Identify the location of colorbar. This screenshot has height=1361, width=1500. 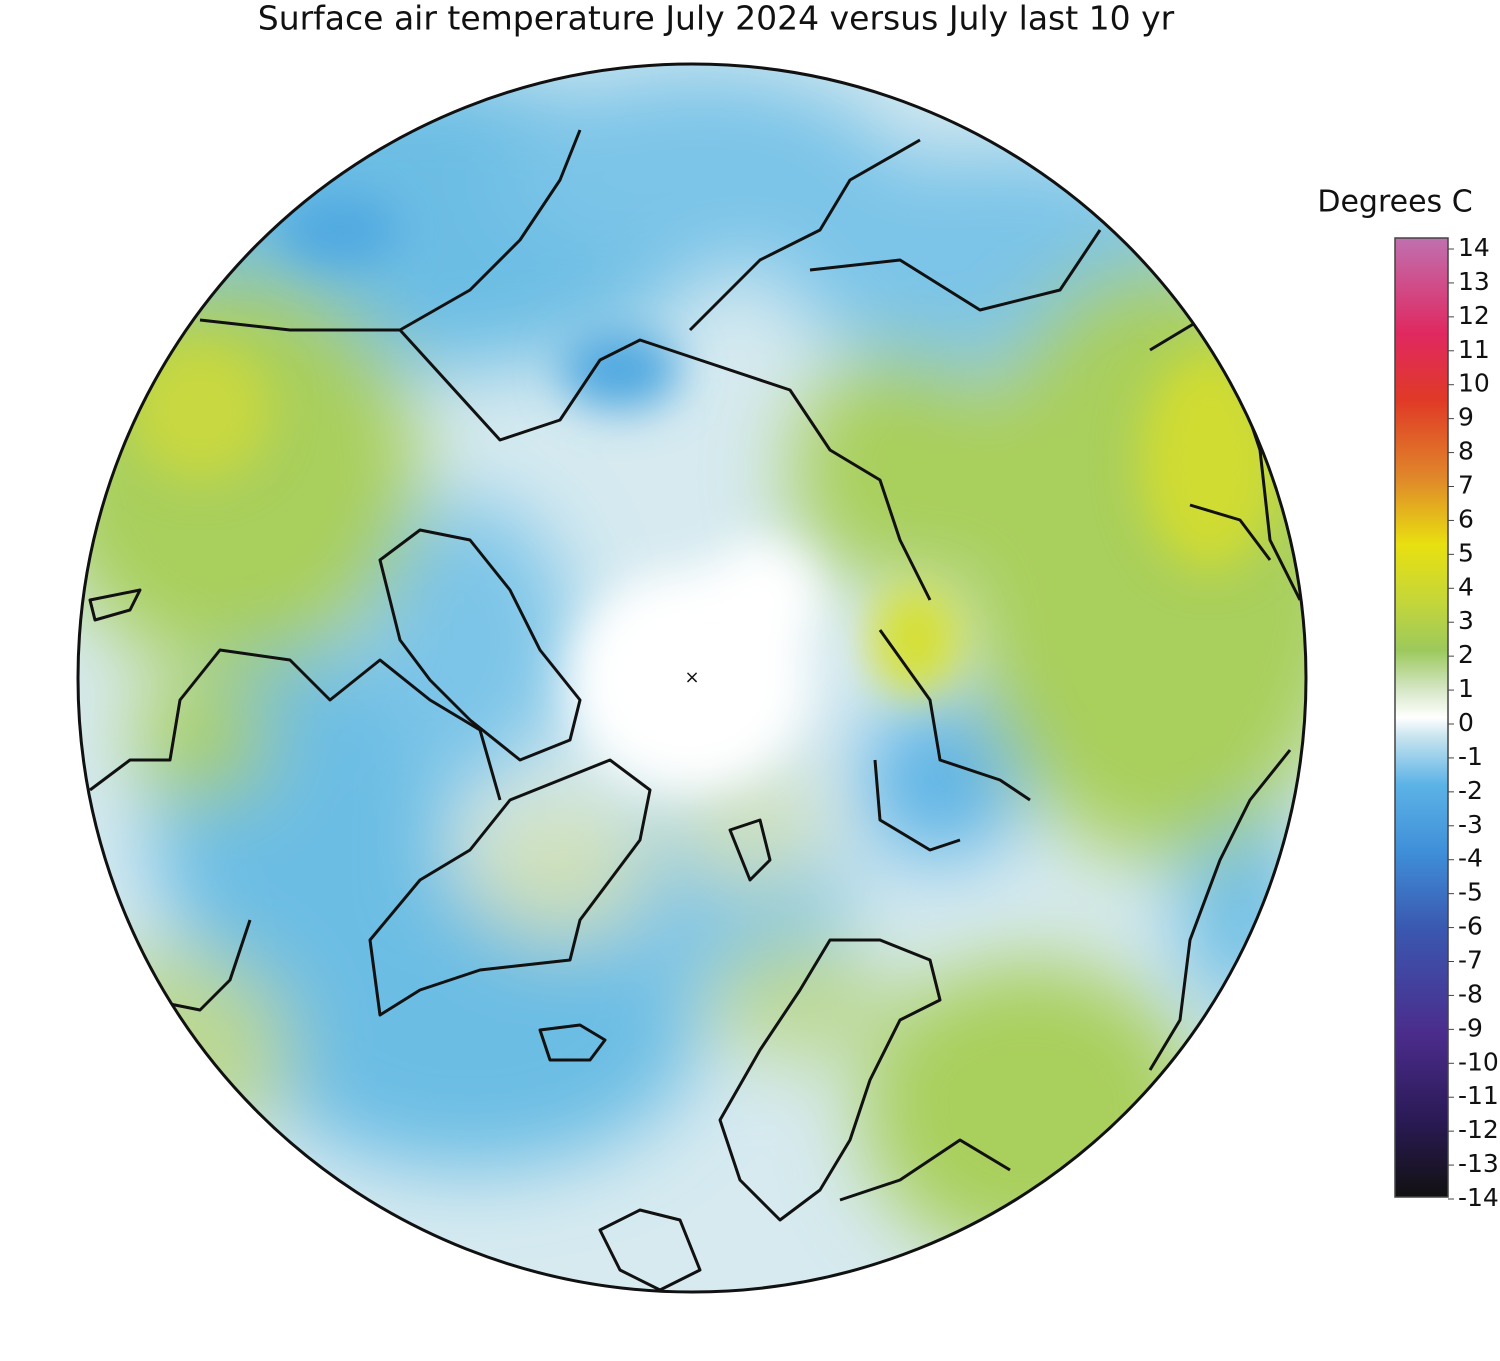
(1421, 717).